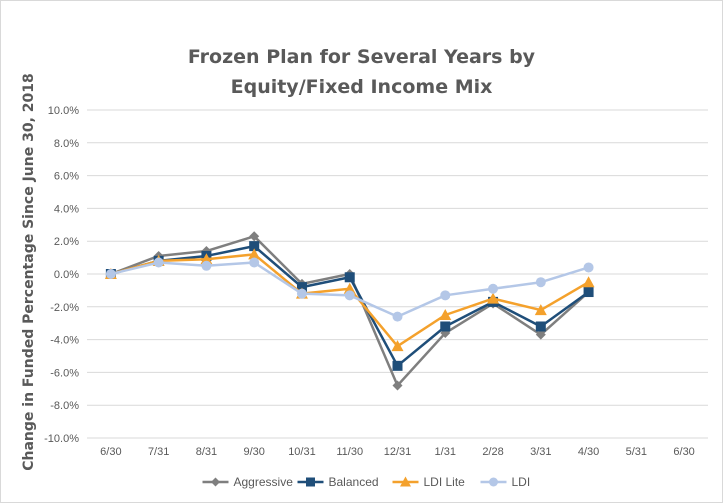  I want to click on chart-title-line-2: Equity/Fixed Income Mix, so click(361, 87).